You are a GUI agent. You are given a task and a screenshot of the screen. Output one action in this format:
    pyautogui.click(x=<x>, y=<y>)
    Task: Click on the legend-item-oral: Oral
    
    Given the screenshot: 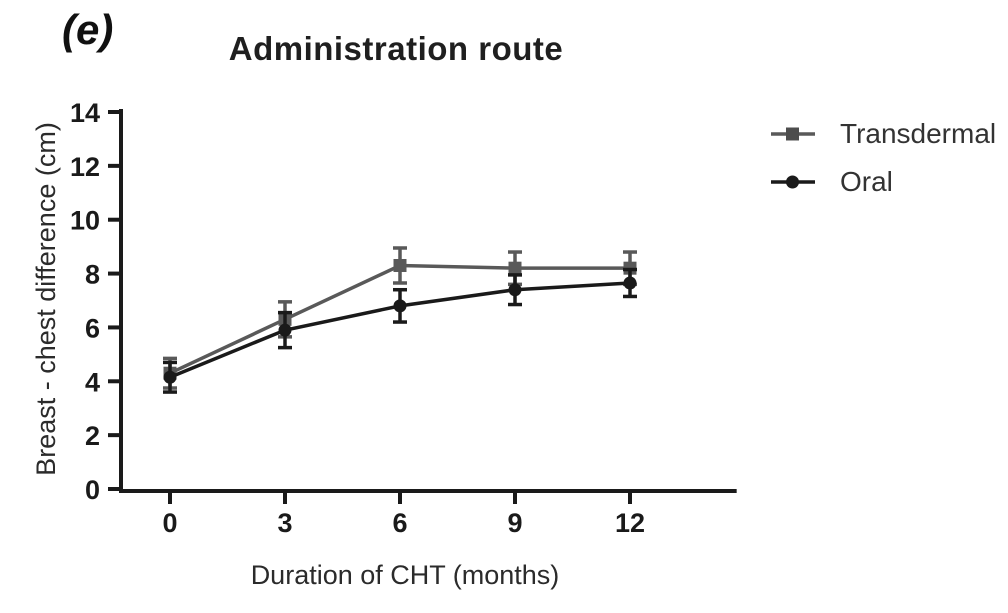 What is the action you would take?
    pyautogui.click(x=883, y=182)
    